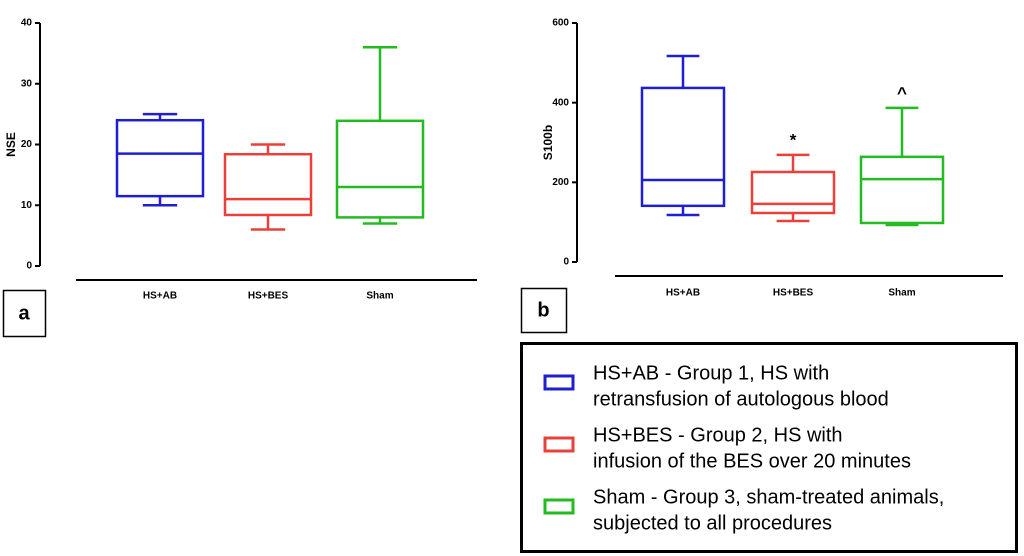 The height and width of the screenshot is (556, 1024). I want to click on legend-label: subjected to all procedures, so click(712, 523).